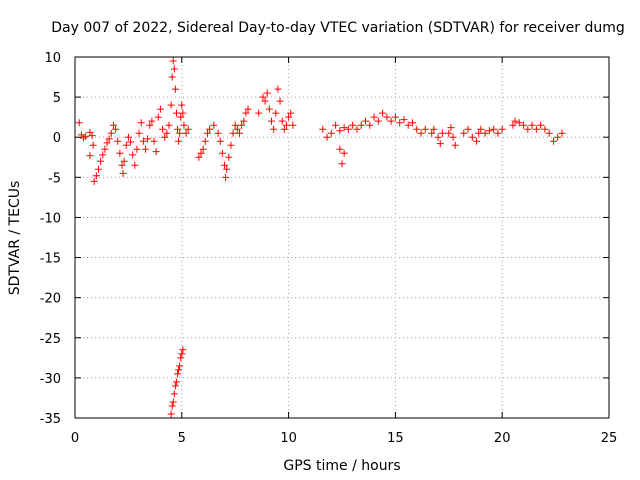 The height and width of the screenshot is (480, 640). I want to click on y-axis-label: SDTVAR / TECUs, so click(15, 238).